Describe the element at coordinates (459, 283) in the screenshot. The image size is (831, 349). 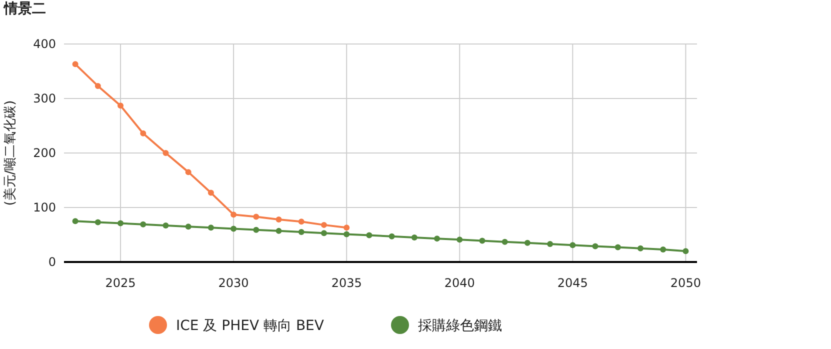
I see `x-tick-label: 2040` at that location.